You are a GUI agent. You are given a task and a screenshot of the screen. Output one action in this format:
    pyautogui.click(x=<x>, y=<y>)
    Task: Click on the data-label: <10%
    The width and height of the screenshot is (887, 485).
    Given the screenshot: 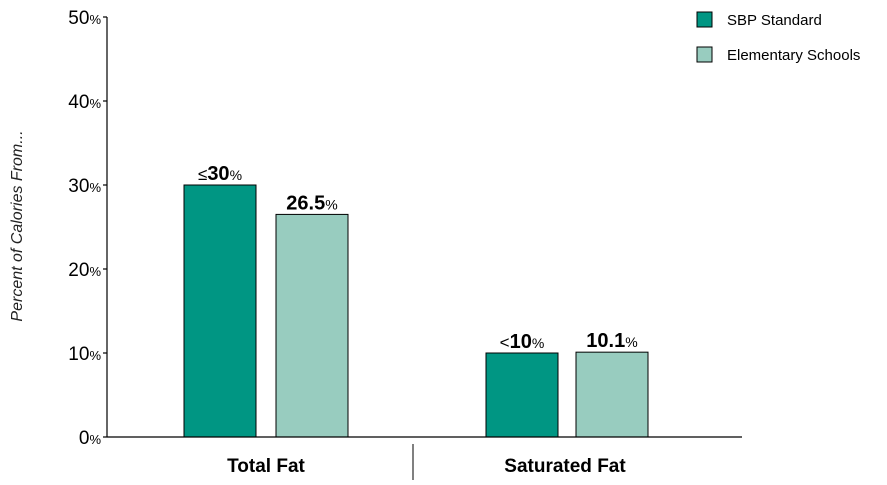 What is the action you would take?
    pyautogui.click(x=522, y=342)
    